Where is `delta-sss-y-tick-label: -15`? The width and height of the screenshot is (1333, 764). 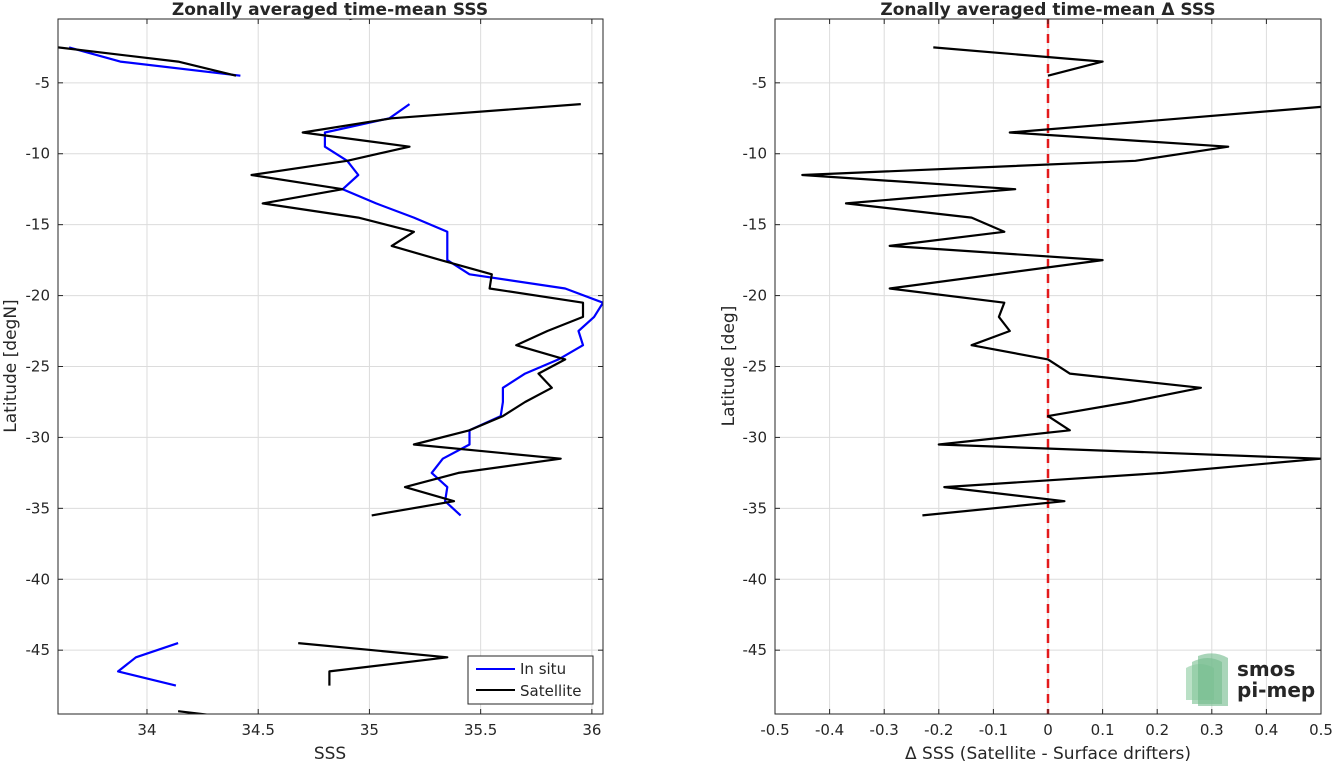
delta-sss-y-tick-label: -15 is located at coordinates (755, 225).